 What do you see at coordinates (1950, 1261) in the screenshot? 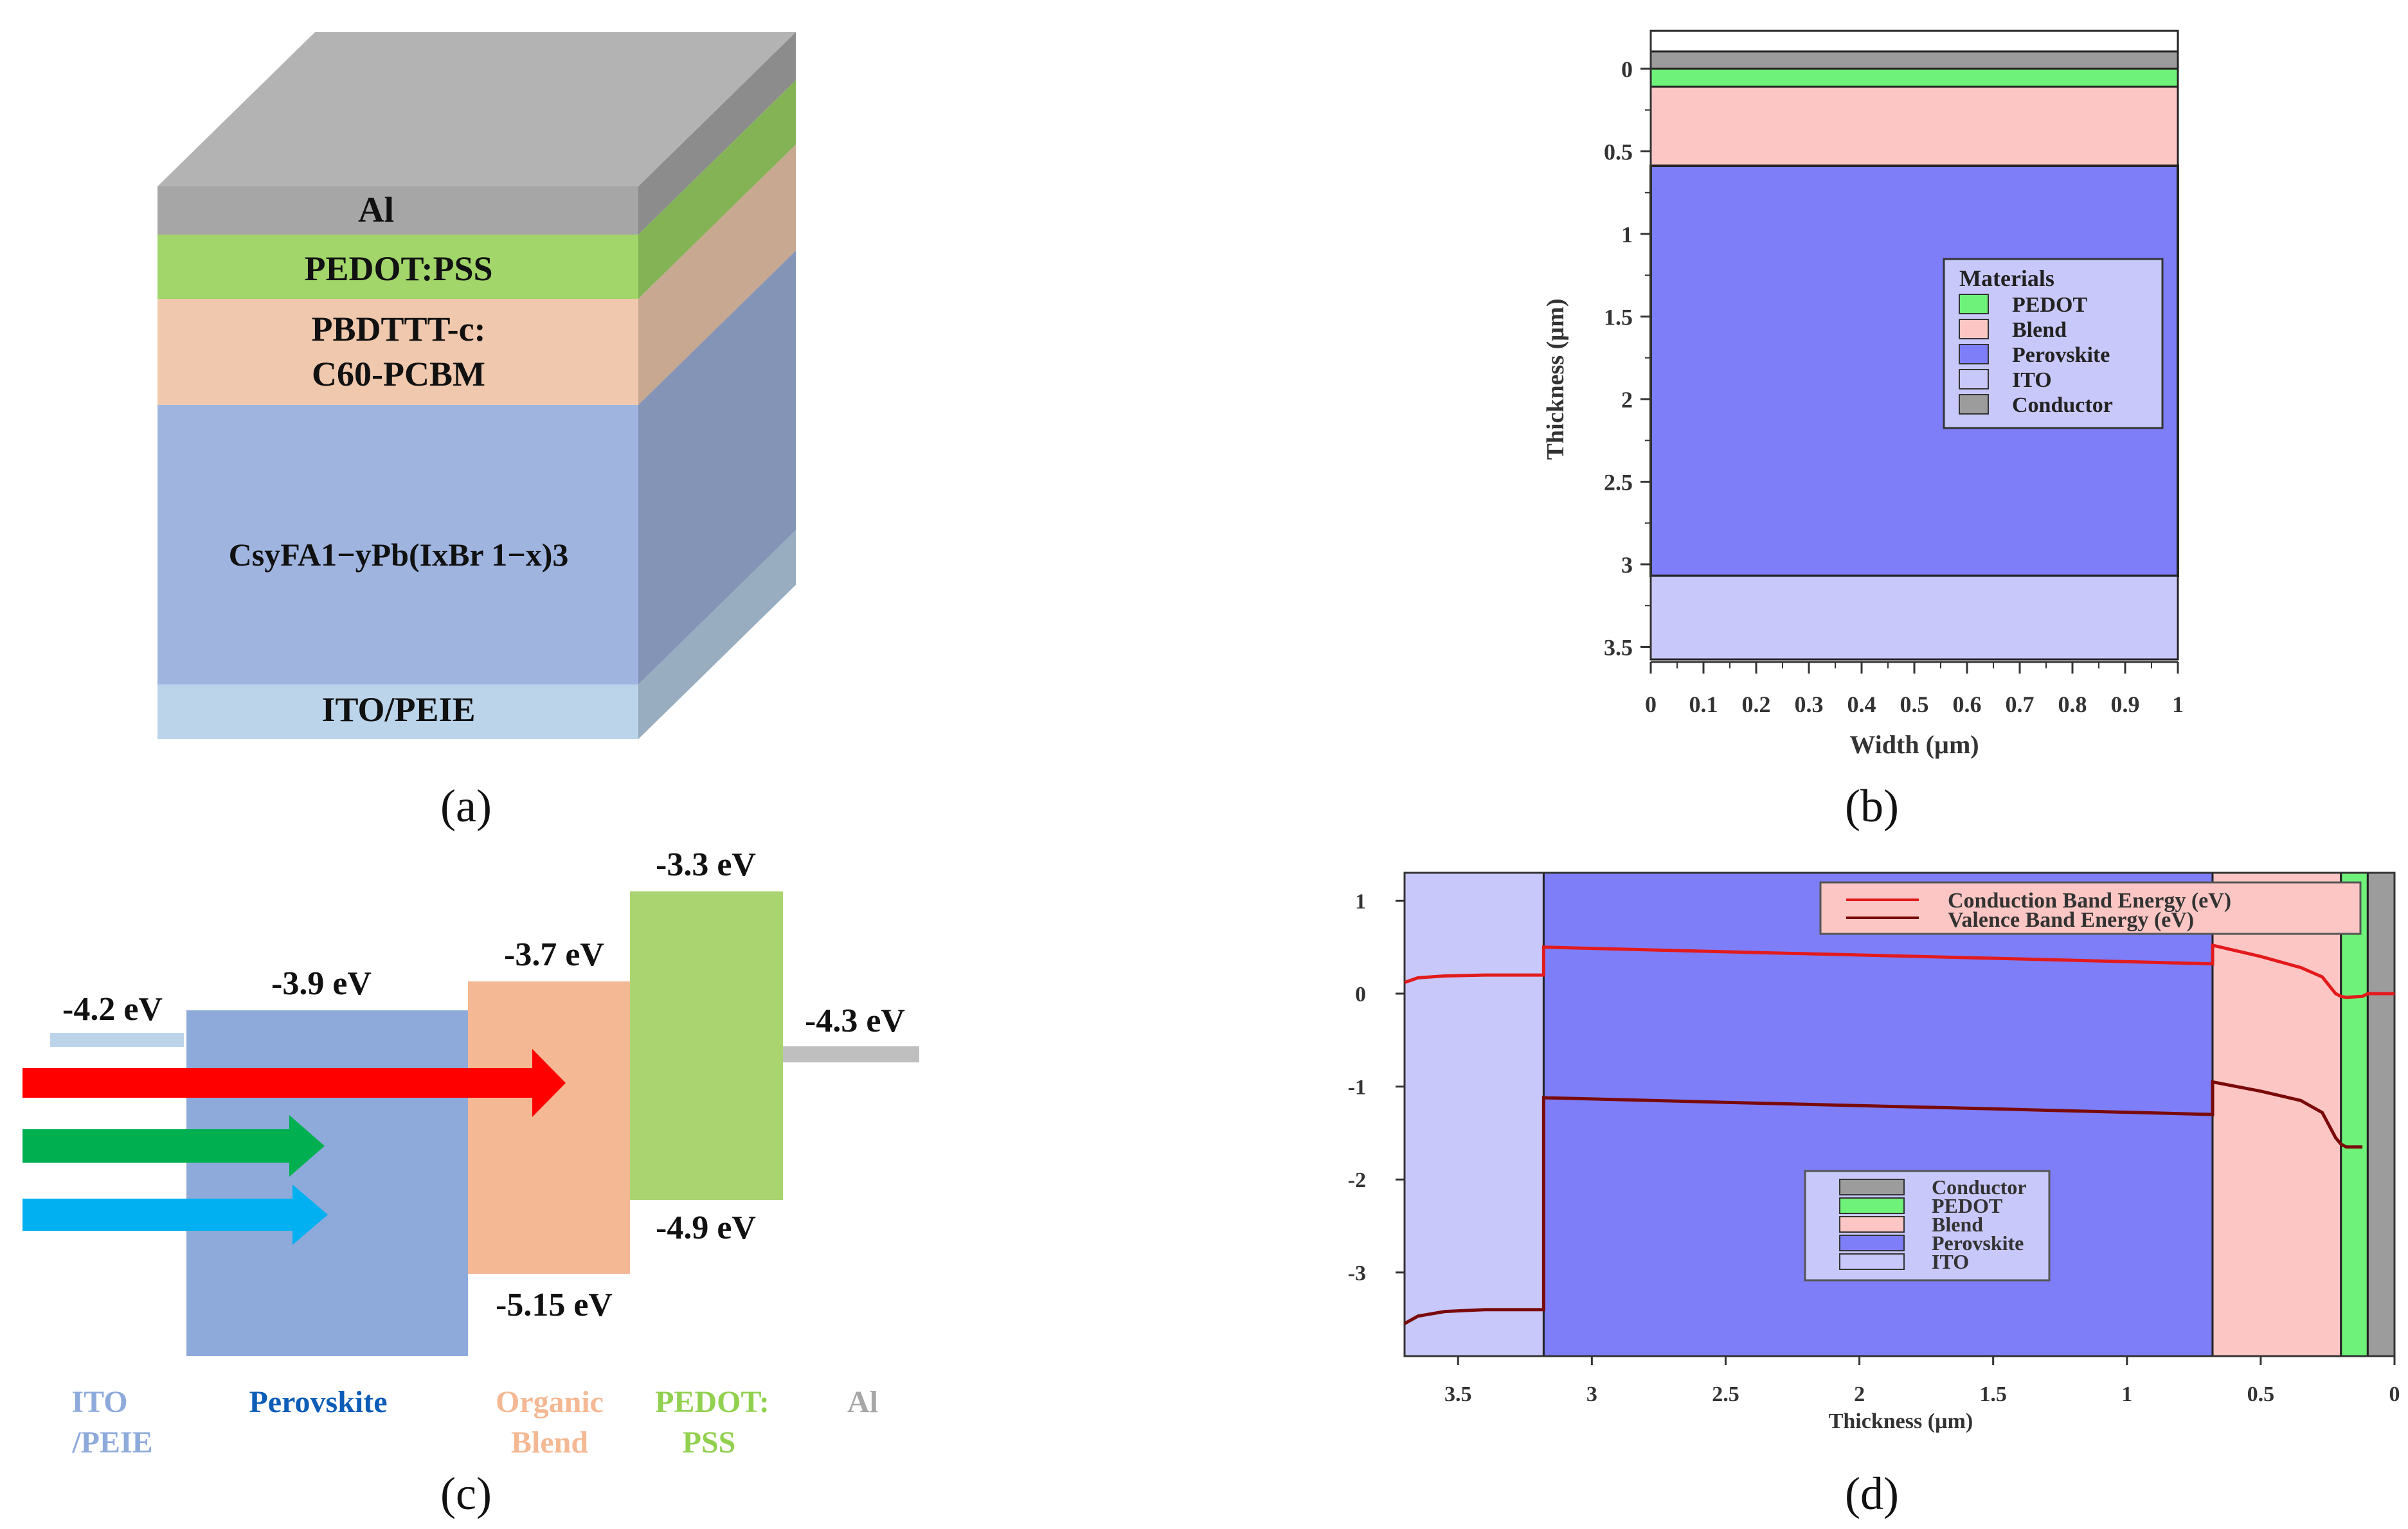
I see `d-legend-label: ITO` at bounding box center [1950, 1261].